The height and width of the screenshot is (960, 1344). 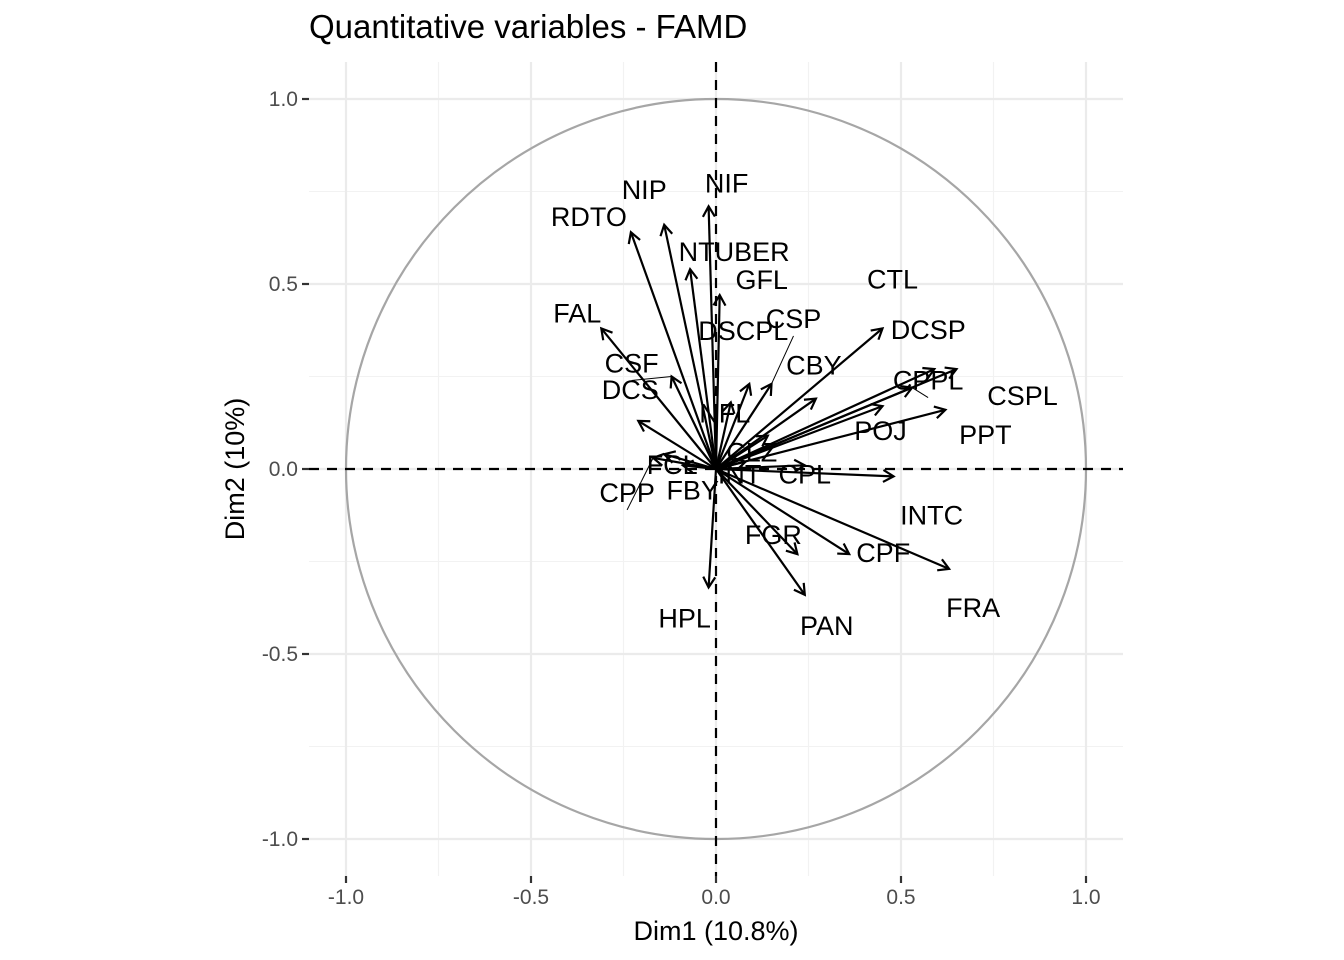 I want to click on arrow-gfl, so click(x=719, y=381).